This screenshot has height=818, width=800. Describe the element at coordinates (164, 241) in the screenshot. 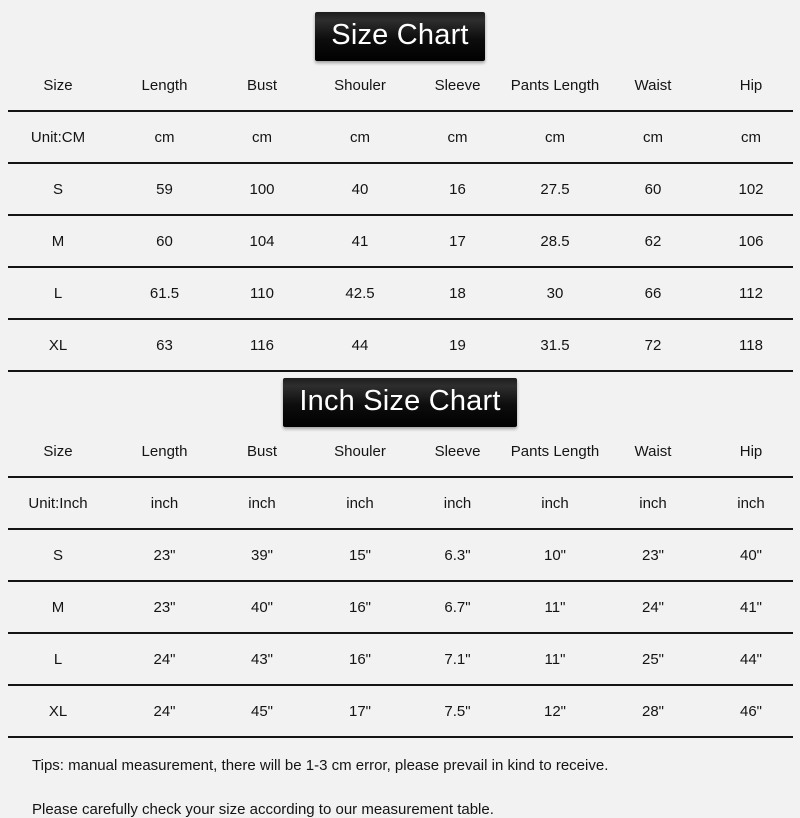

I see `cell-length: 60` at that location.